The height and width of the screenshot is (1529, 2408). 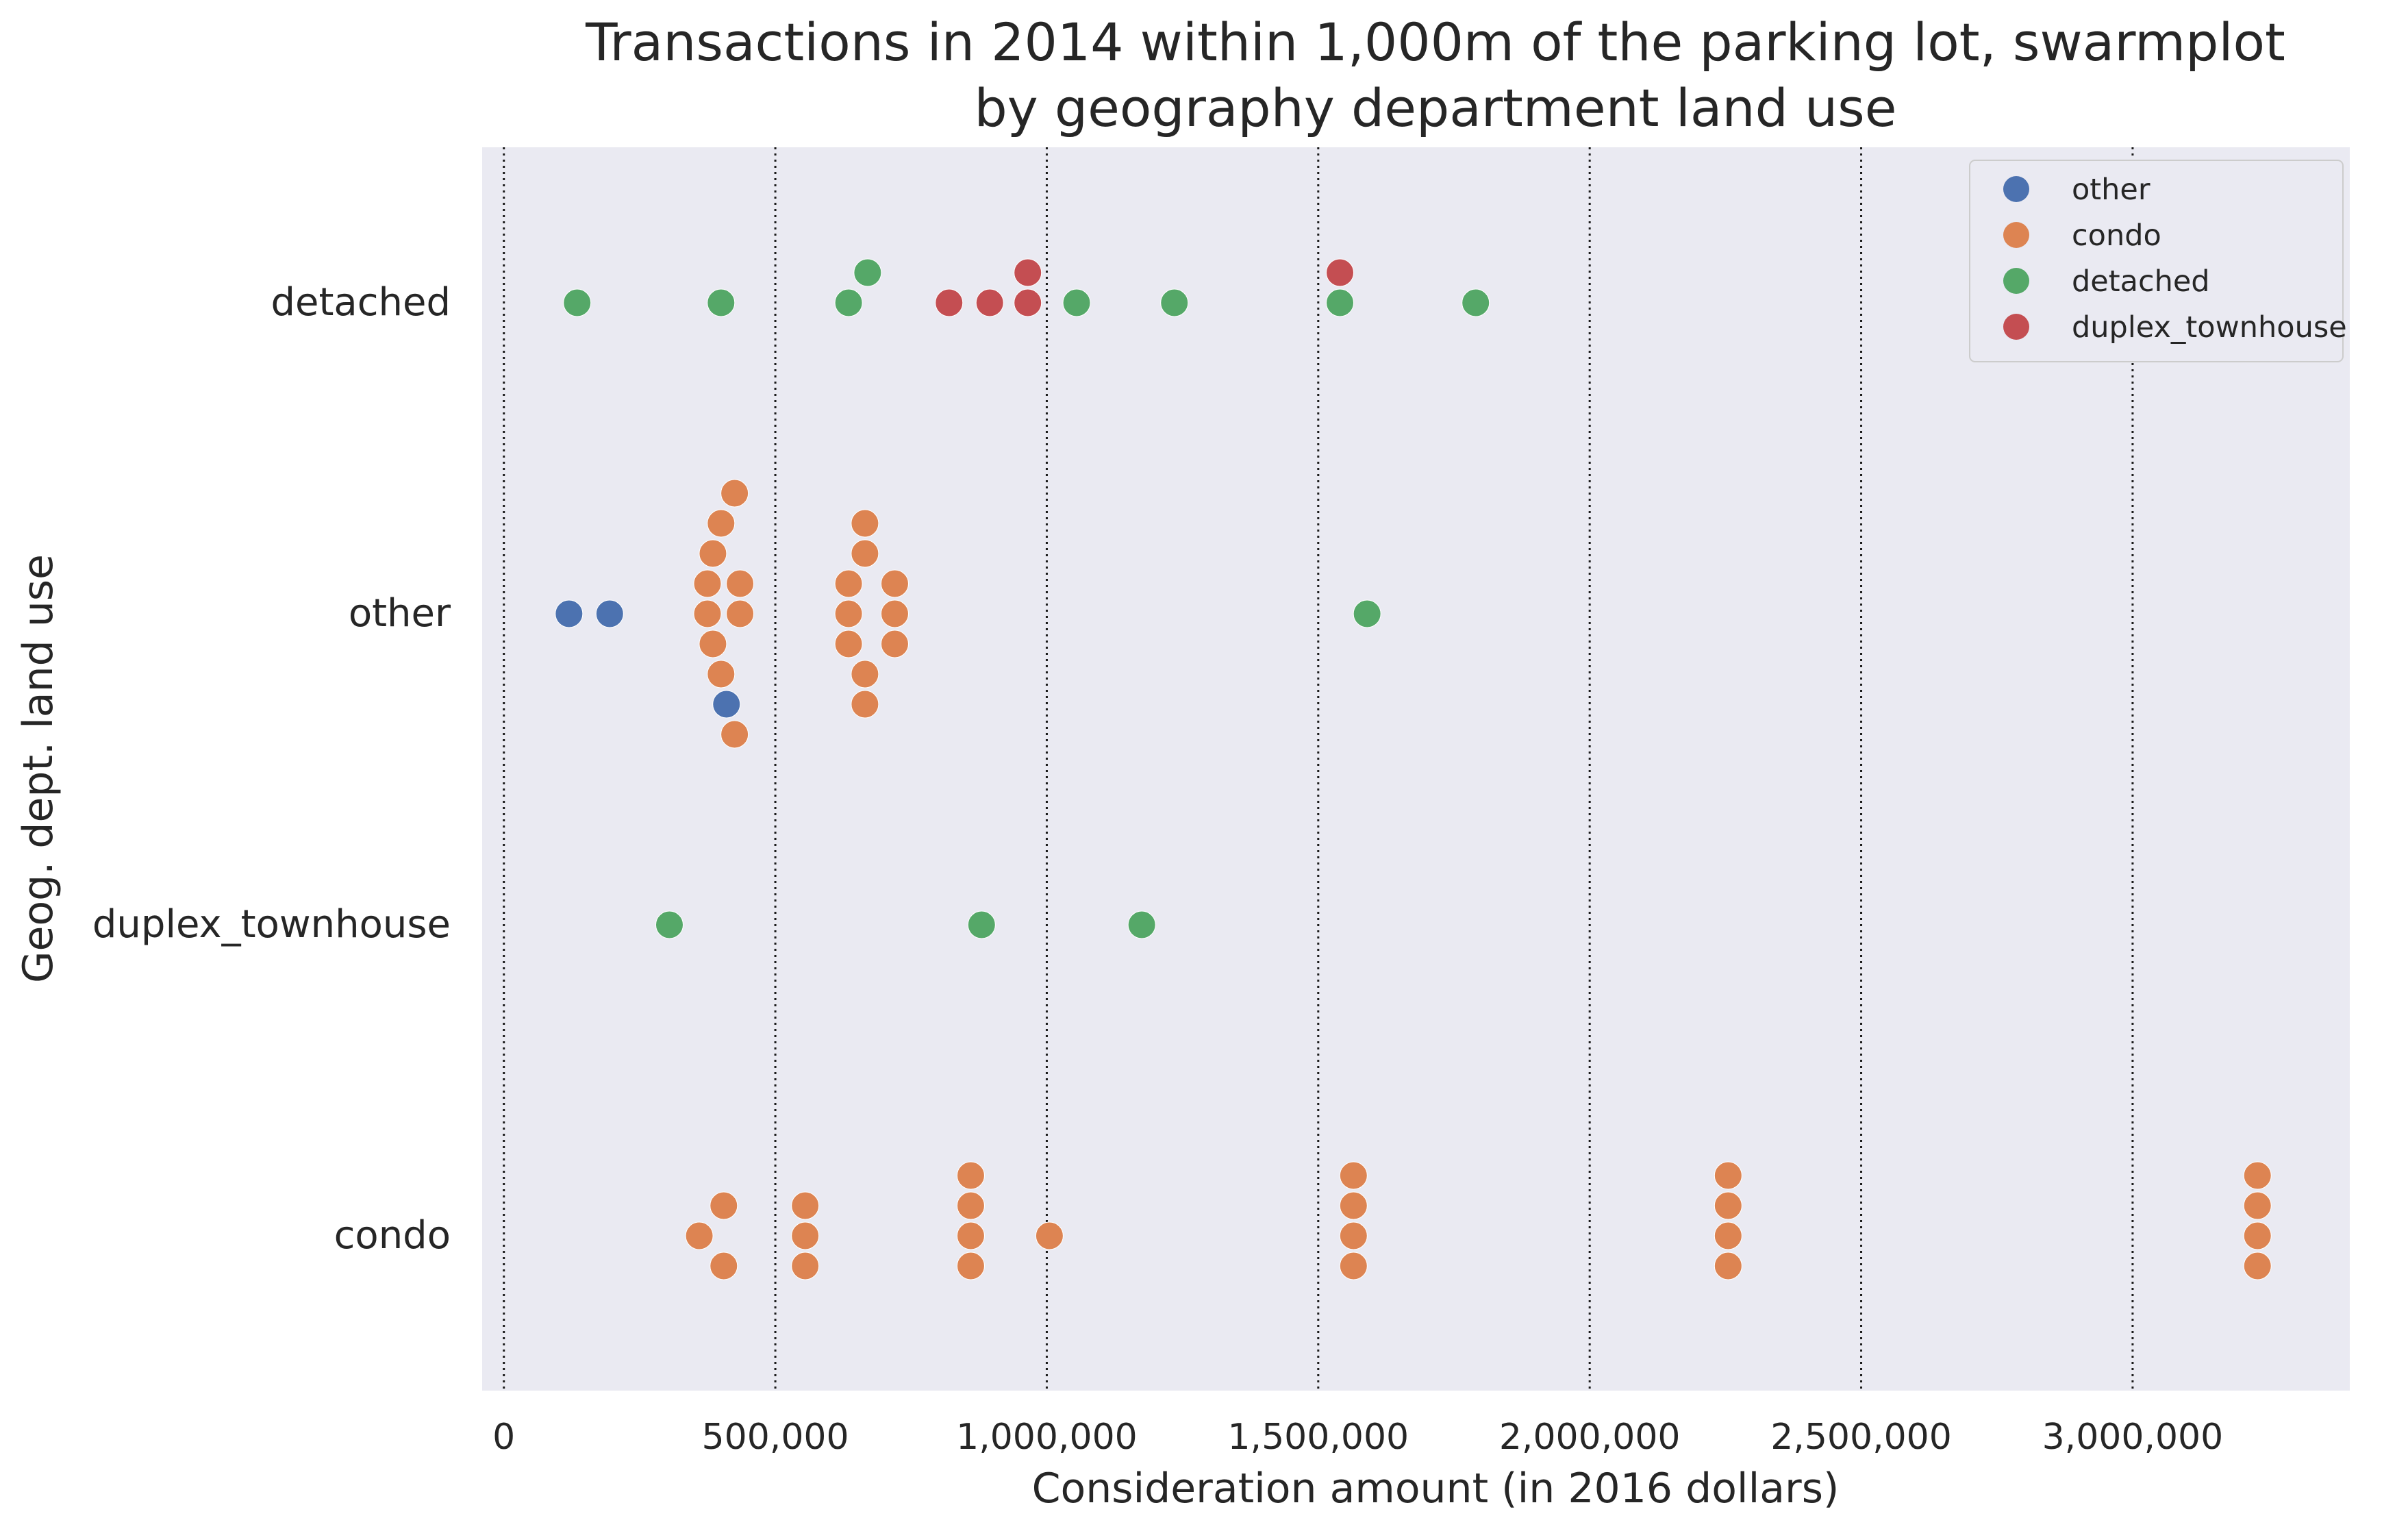 I want to click on y-tick-label: other, so click(x=400, y=613).